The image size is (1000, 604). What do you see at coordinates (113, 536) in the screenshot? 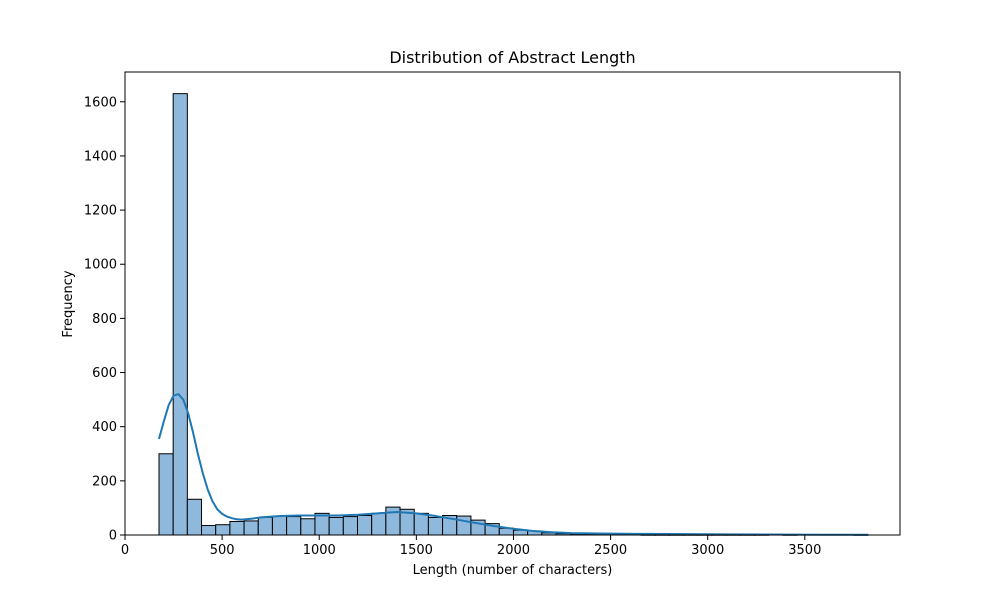
I see `y-tick-label: 0` at bounding box center [113, 536].